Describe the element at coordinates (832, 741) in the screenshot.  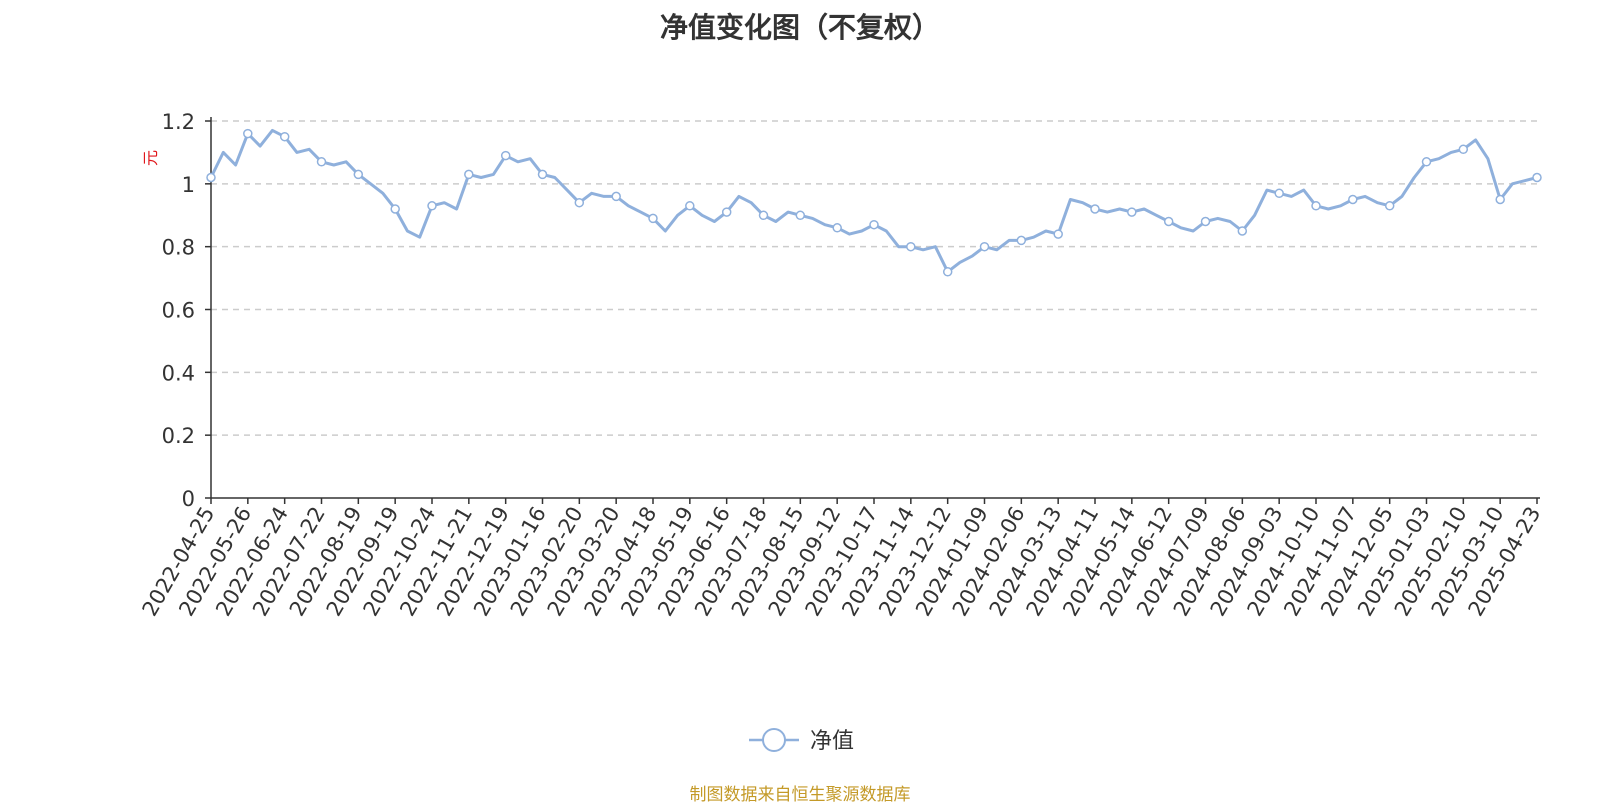
I see `legend-label: 净值` at that location.